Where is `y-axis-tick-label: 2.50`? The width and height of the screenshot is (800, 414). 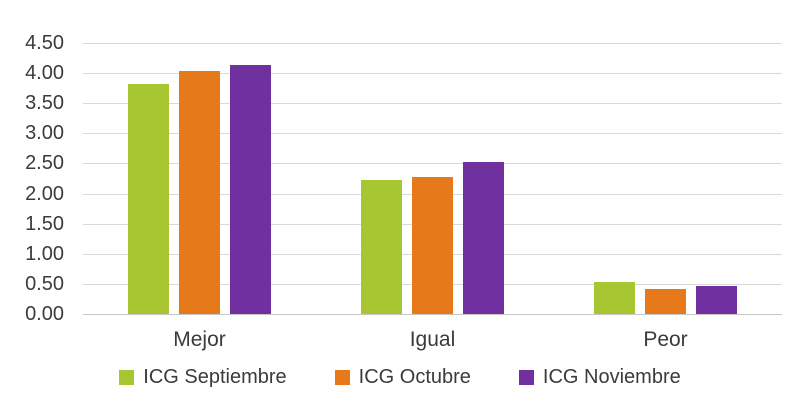
y-axis-tick-label: 2.50 is located at coordinates (44, 163).